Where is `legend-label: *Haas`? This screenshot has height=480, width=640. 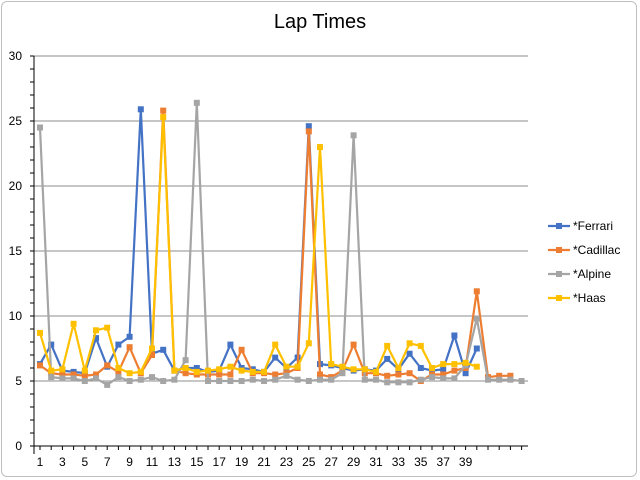
legend-label: *Haas is located at coordinates (589, 298).